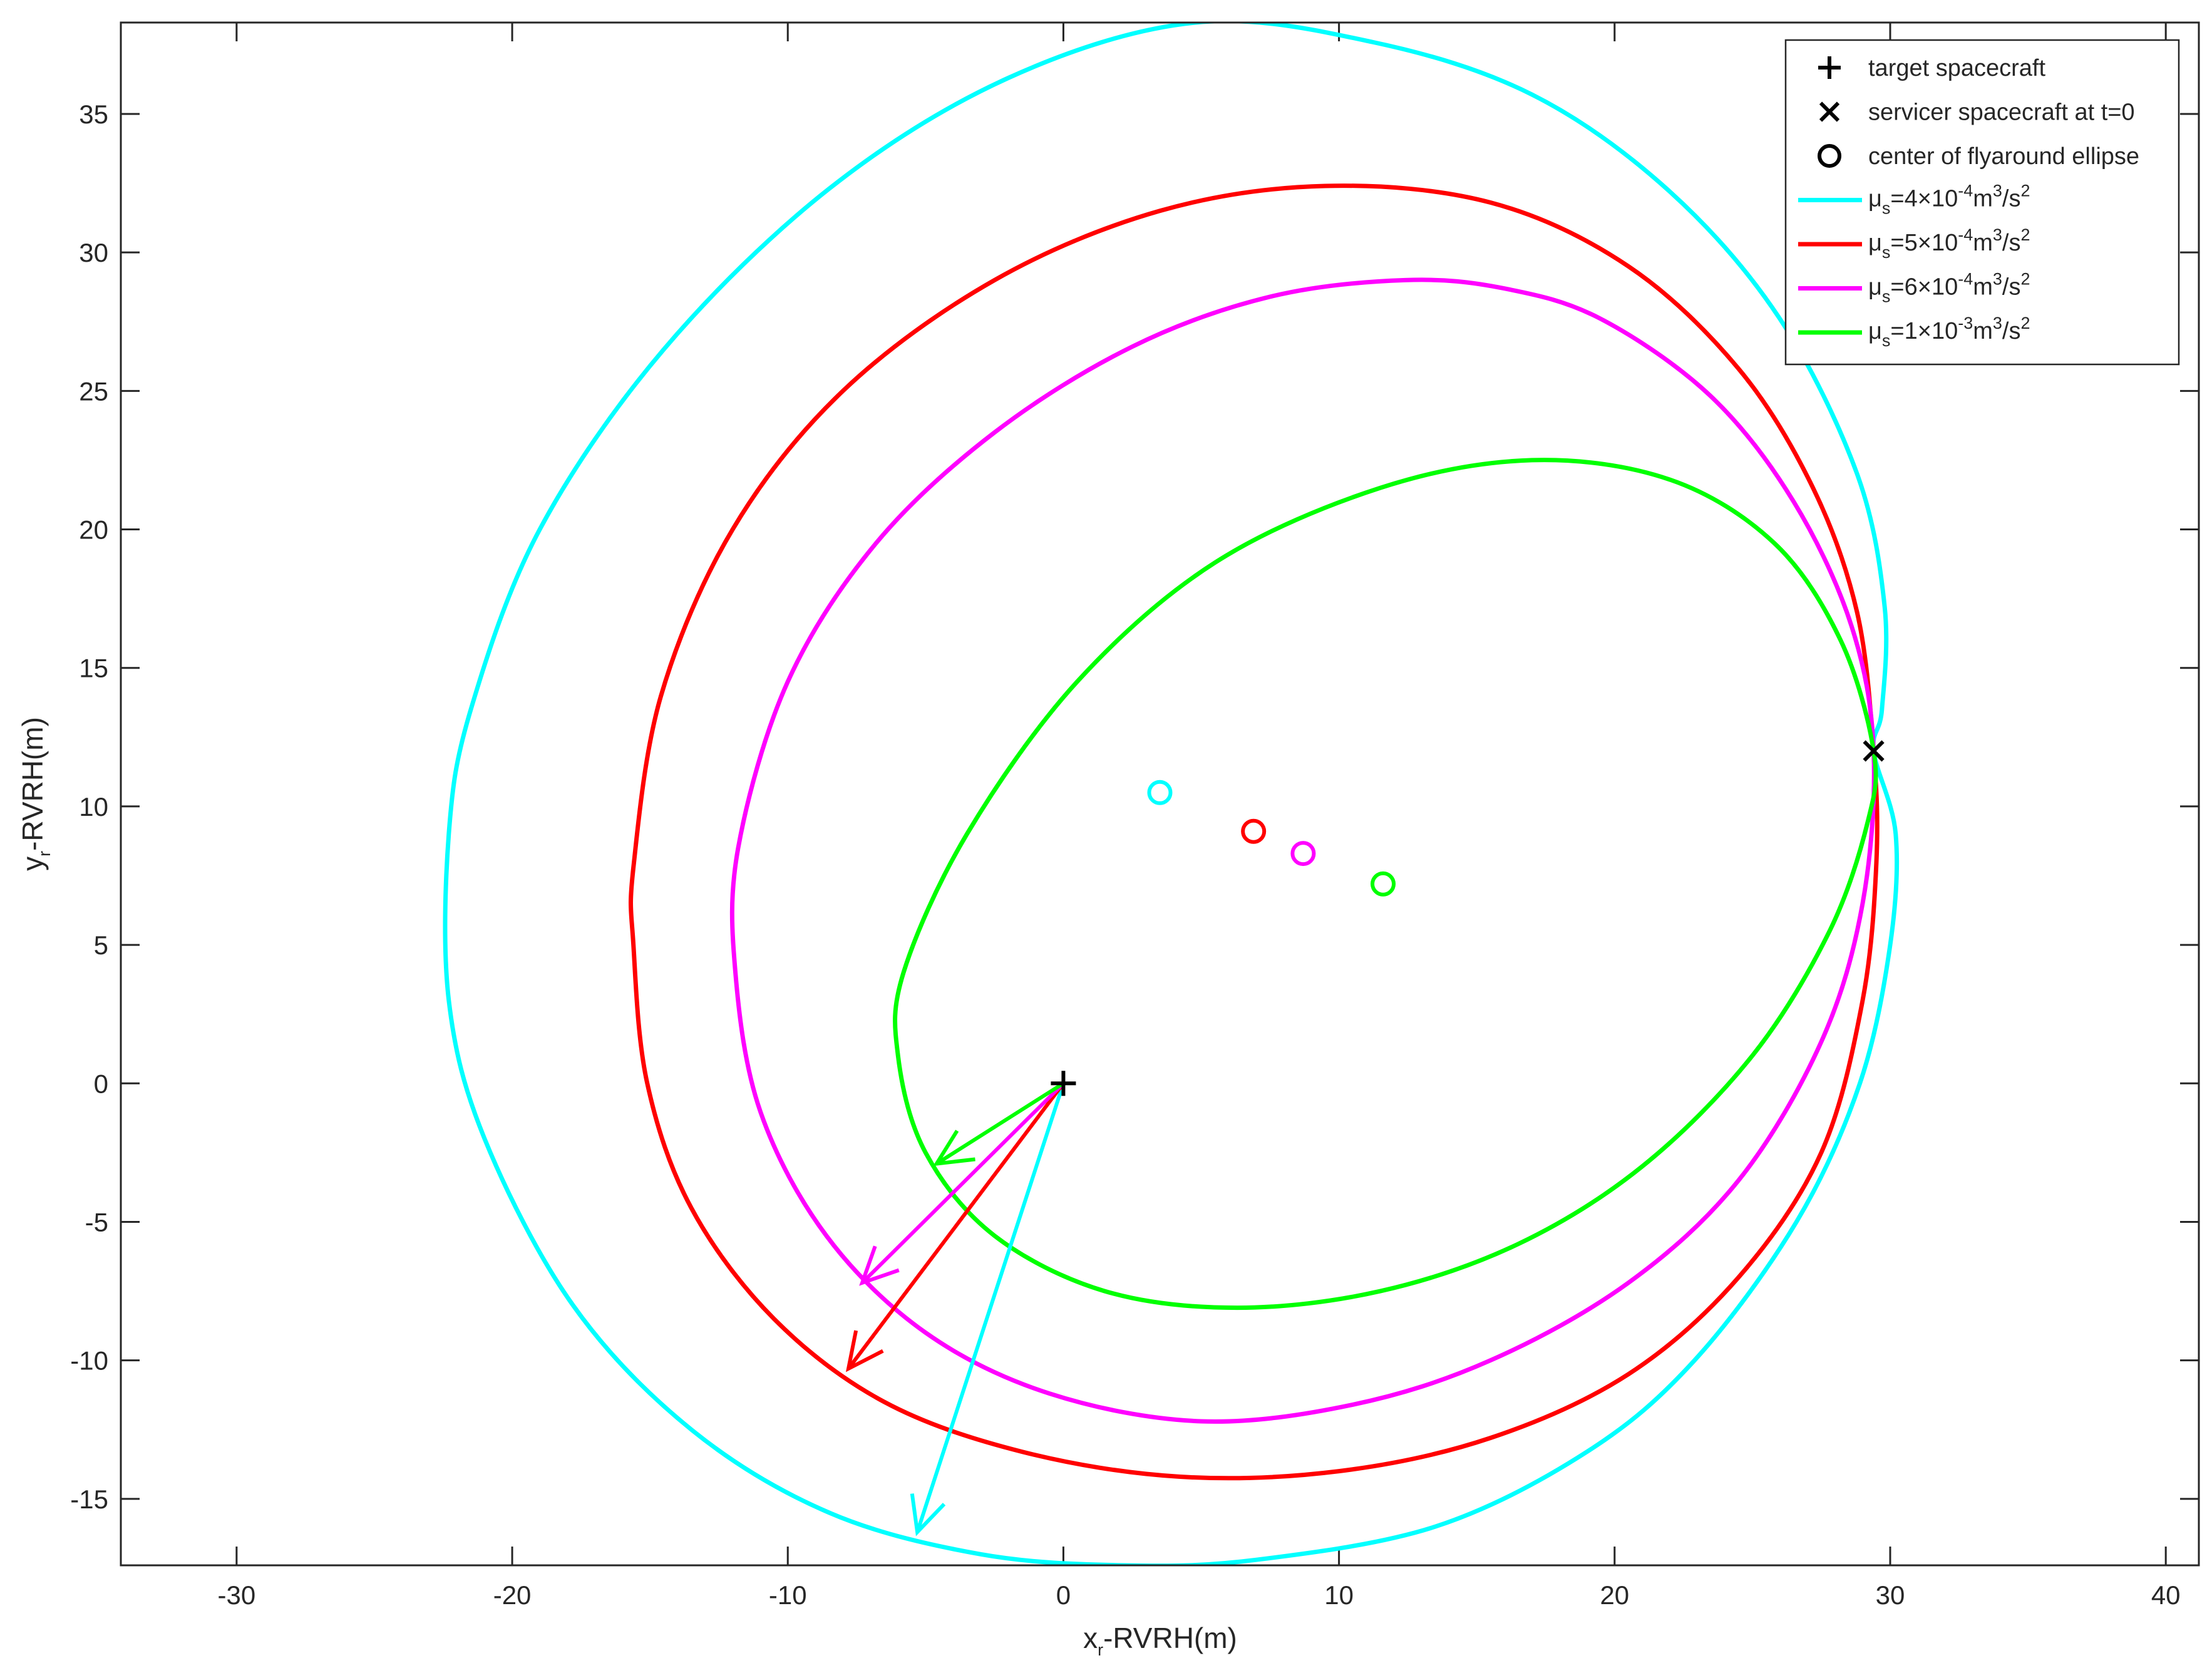  What do you see at coordinates (237, 1595) in the screenshot?
I see `x-tick-label: -30` at bounding box center [237, 1595].